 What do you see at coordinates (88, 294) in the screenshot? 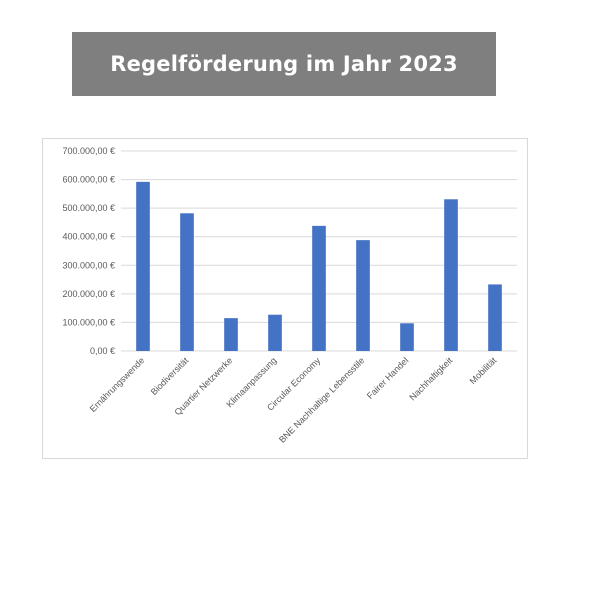
I see `y-tick-label: 200.000,00 €` at bounding box center [88, 294].